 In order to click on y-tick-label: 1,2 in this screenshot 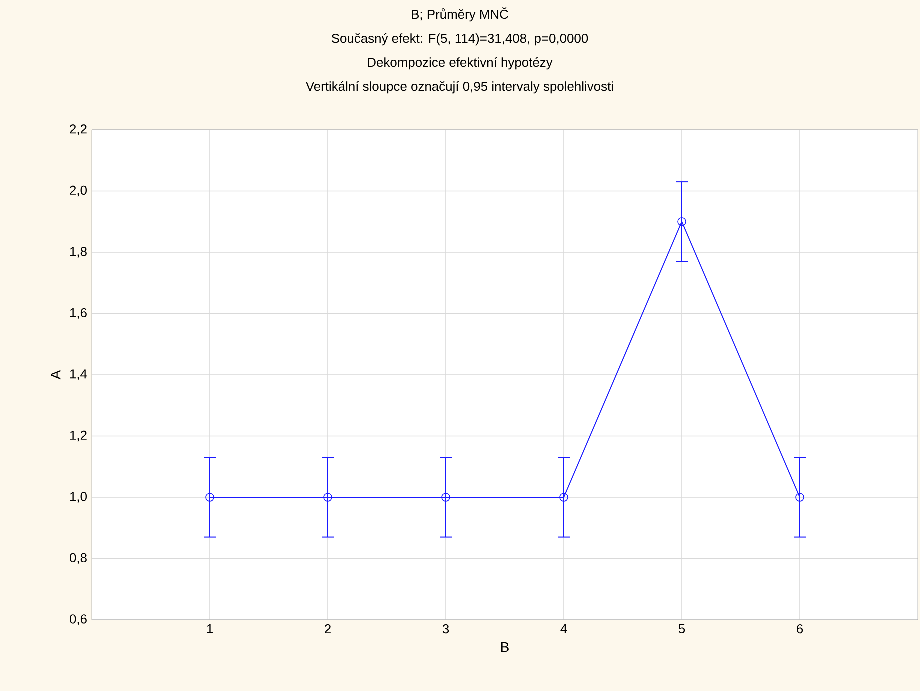, I will do `click(78, 436)`.